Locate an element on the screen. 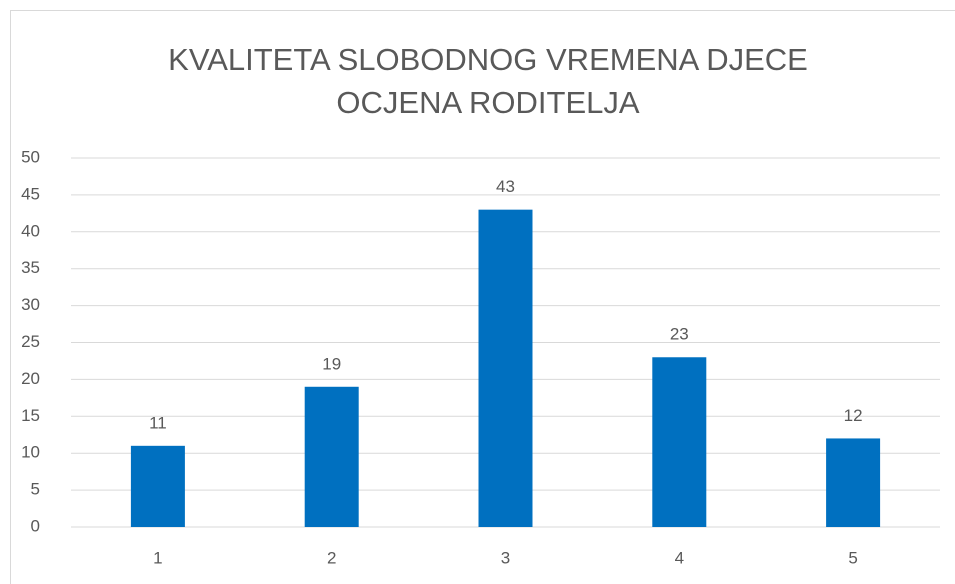 The width and height of the screenshot is (955, 584). y-tick-label: 35 is located at coordinates (30, 267).